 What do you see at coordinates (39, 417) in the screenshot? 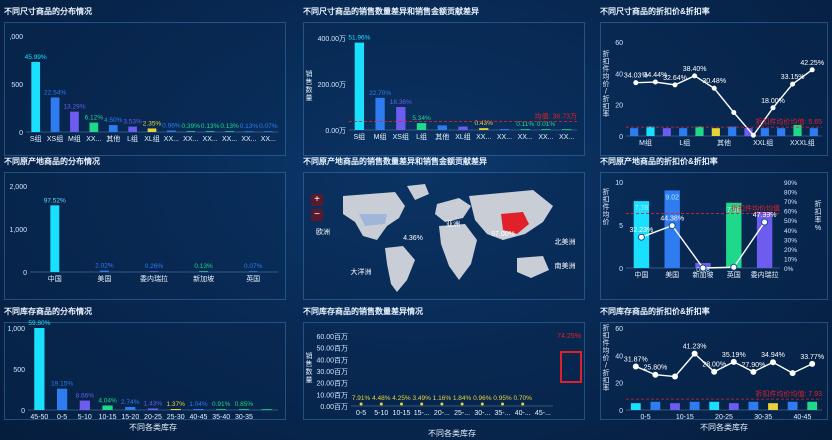
I see `x-tick-label: 45-50` at bounding box center [39, 417].